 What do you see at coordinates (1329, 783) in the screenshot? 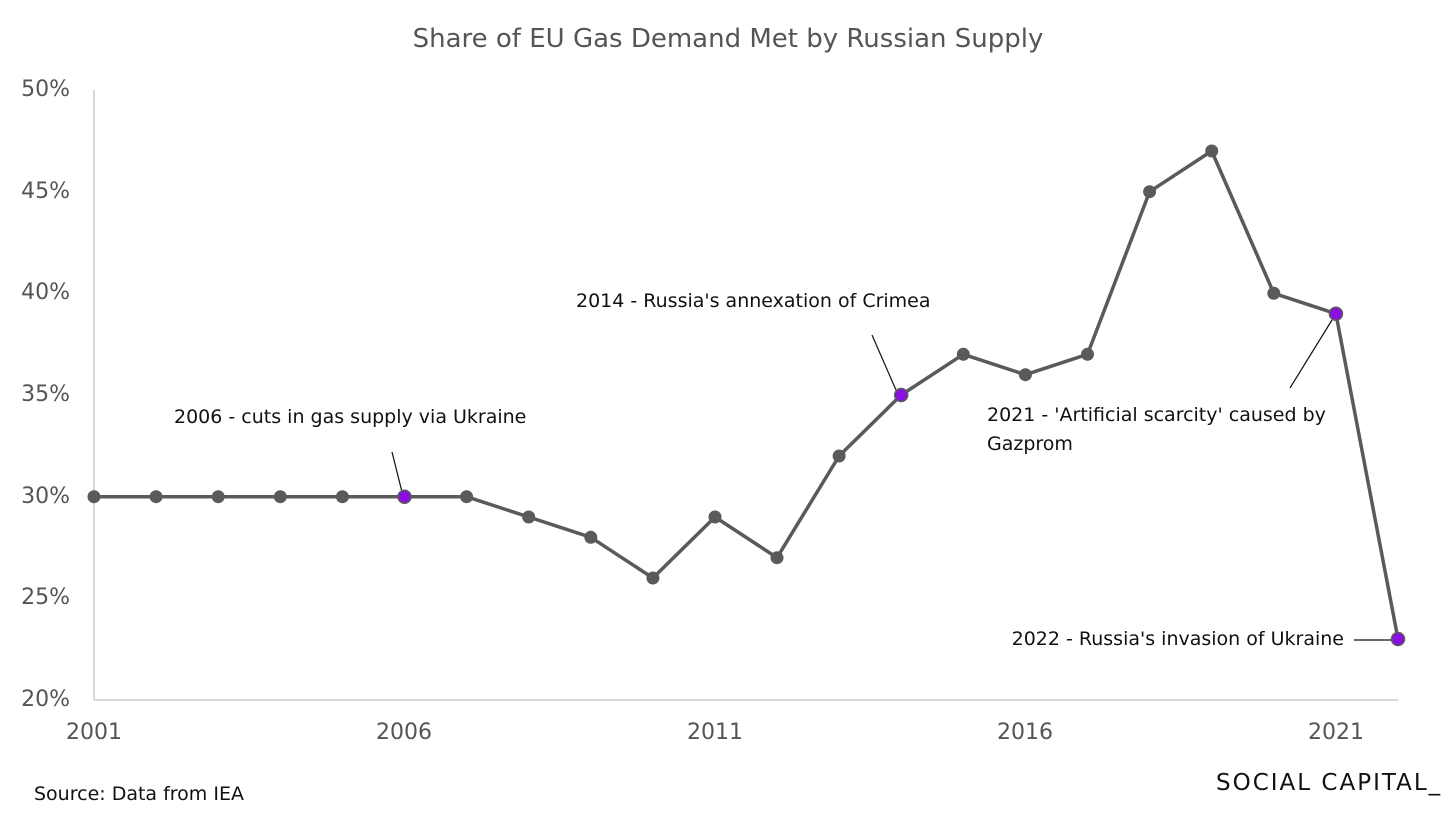
I see `brand-logo: SOCIAL CAPITAL_` at bounding box center [1329, 783].